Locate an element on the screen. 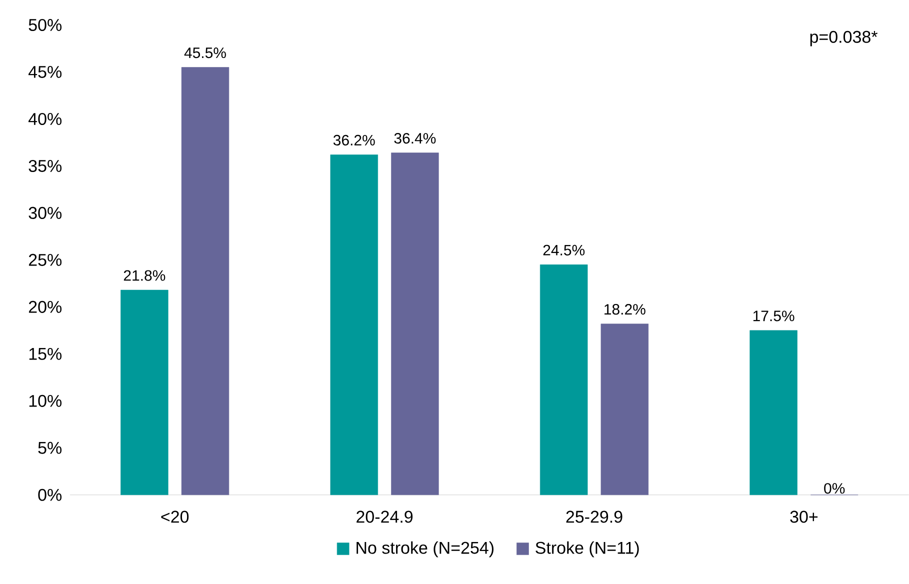 Image resolution: width=909 pixels, height=584 pixels. y-tick-label: 15% is located at coordinates (45, 354).